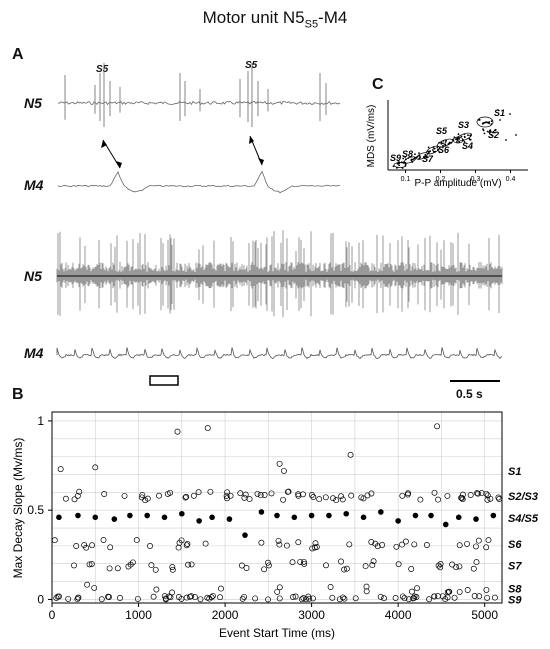 This screenshot has height=649, width=550. Describe the element at coordinates (467, 146) in the screenshot. I see `cluster-label-s4: S4` at that location.